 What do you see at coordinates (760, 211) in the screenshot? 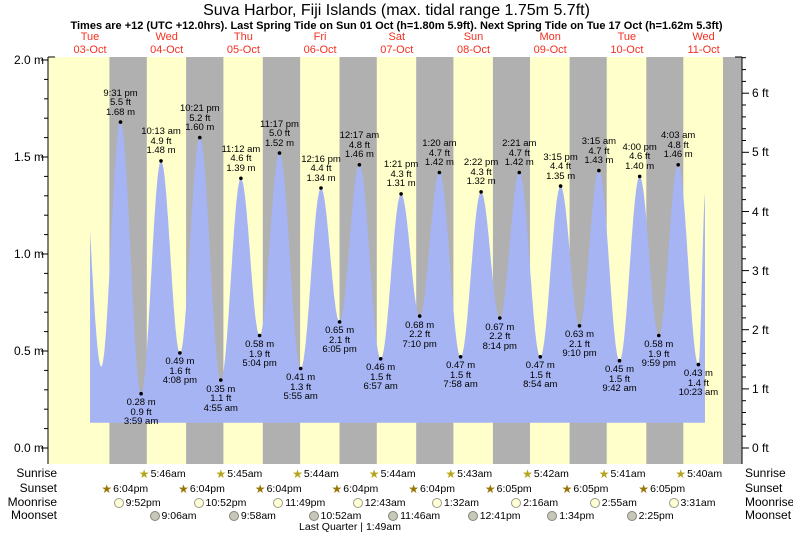
I see `y-axis-label-ft: 4 ft` at bounding box center [760, 211].